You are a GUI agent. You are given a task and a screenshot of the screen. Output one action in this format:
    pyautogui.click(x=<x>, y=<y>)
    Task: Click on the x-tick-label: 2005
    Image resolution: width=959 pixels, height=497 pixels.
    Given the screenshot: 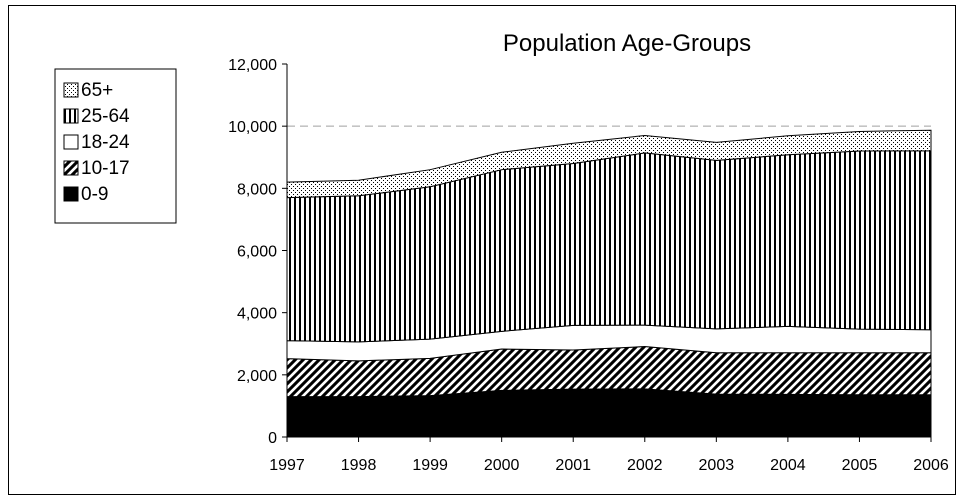 What is the action you would take?
    pyautogui.click(x=860, y=465)
    